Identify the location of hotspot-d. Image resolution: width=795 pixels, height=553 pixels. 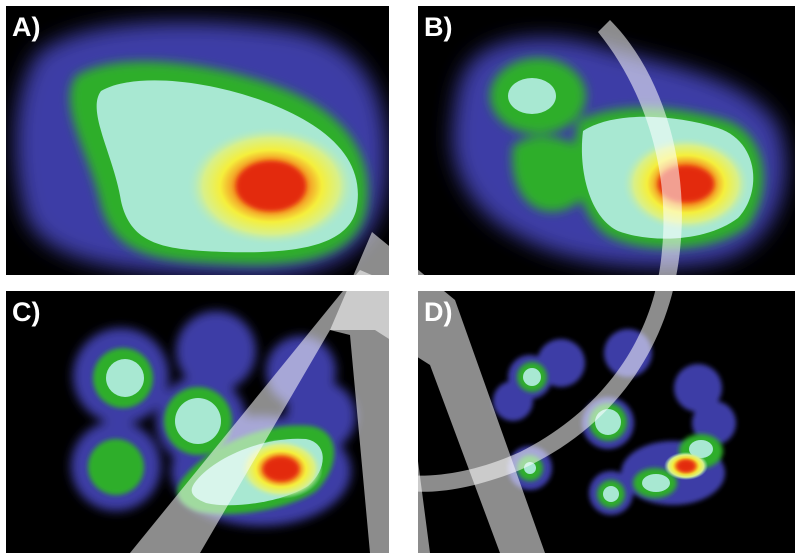
(686, 466).